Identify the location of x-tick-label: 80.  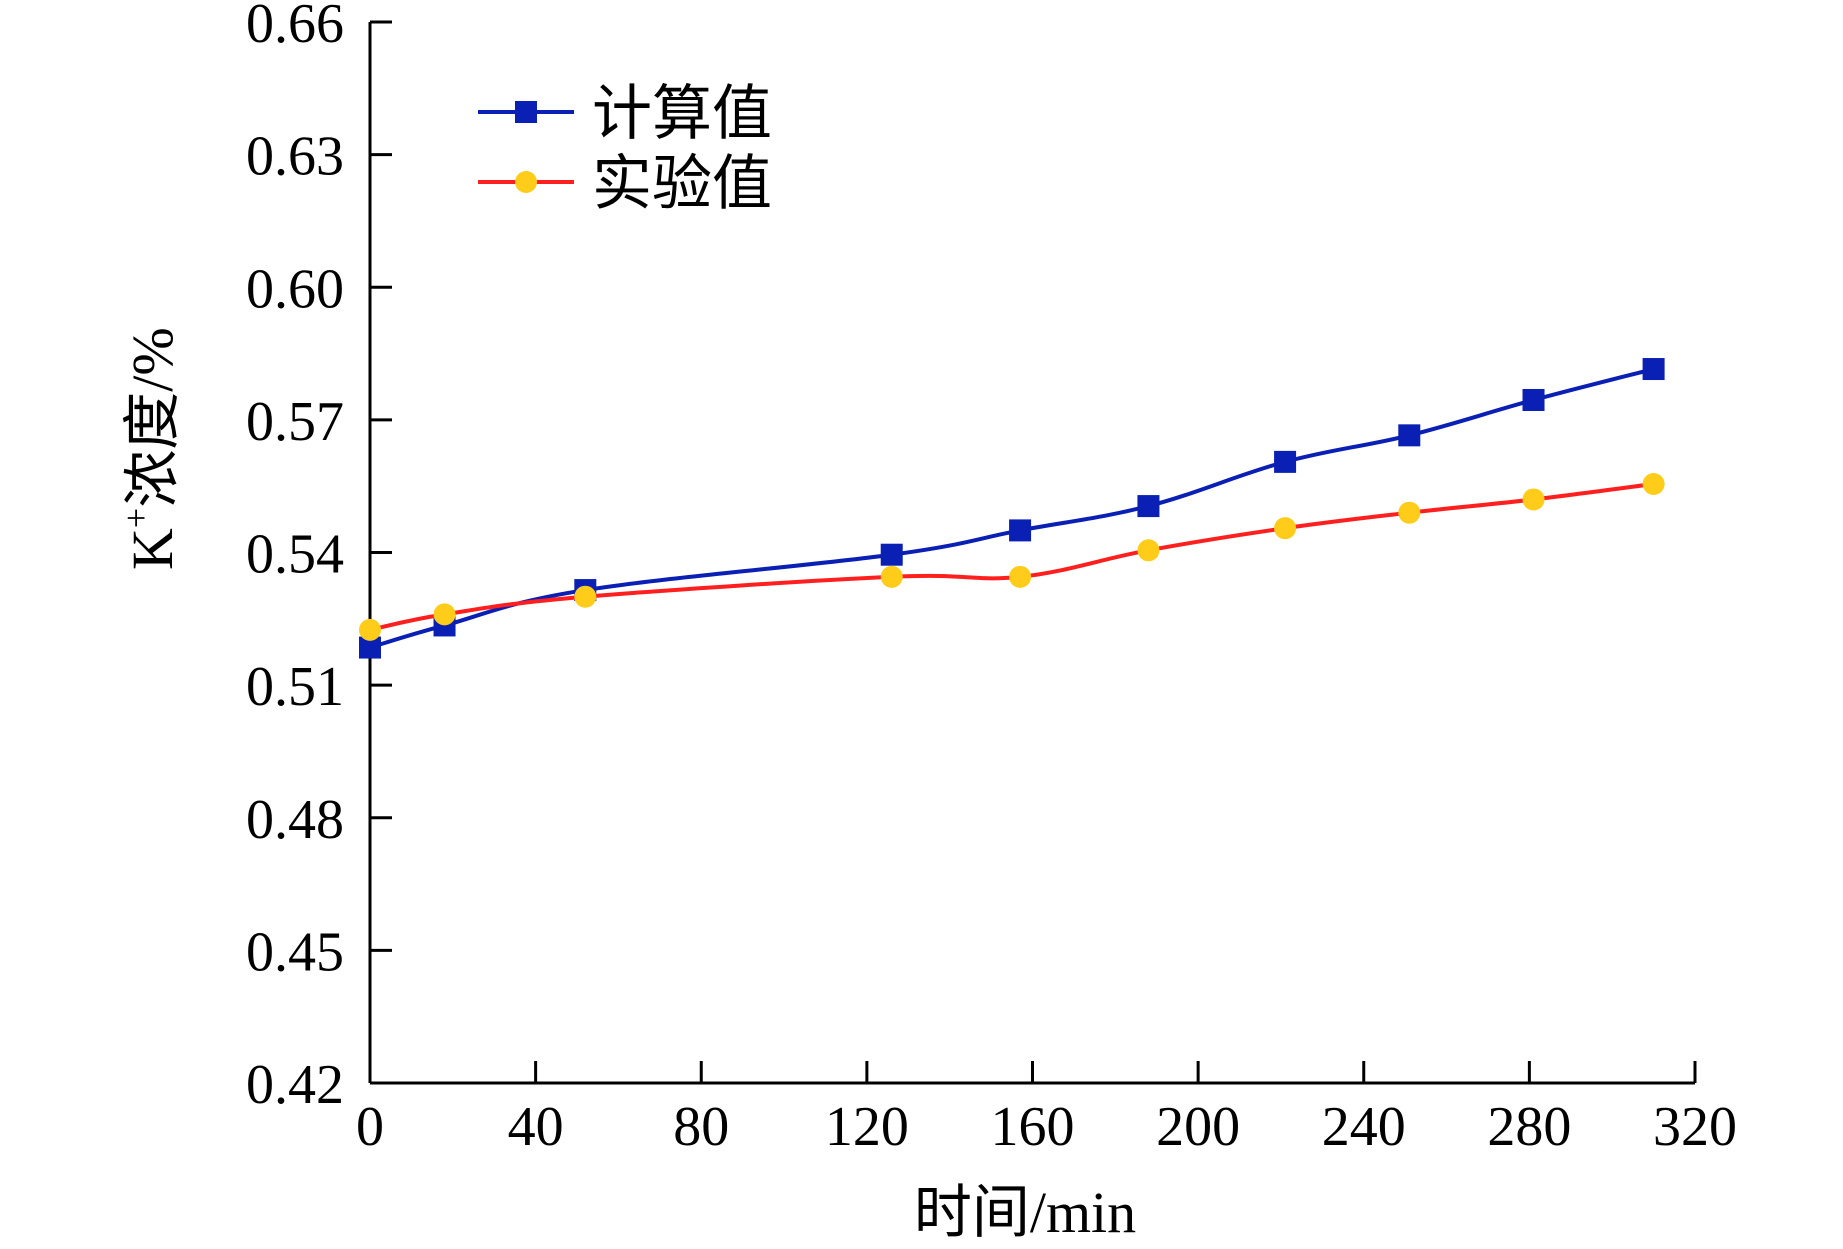
(701, 1127).